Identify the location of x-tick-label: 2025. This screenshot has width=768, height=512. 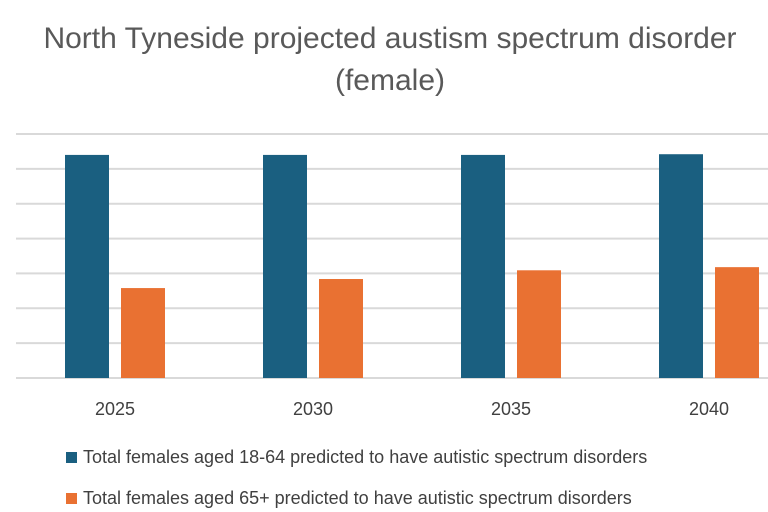
(115, 409).